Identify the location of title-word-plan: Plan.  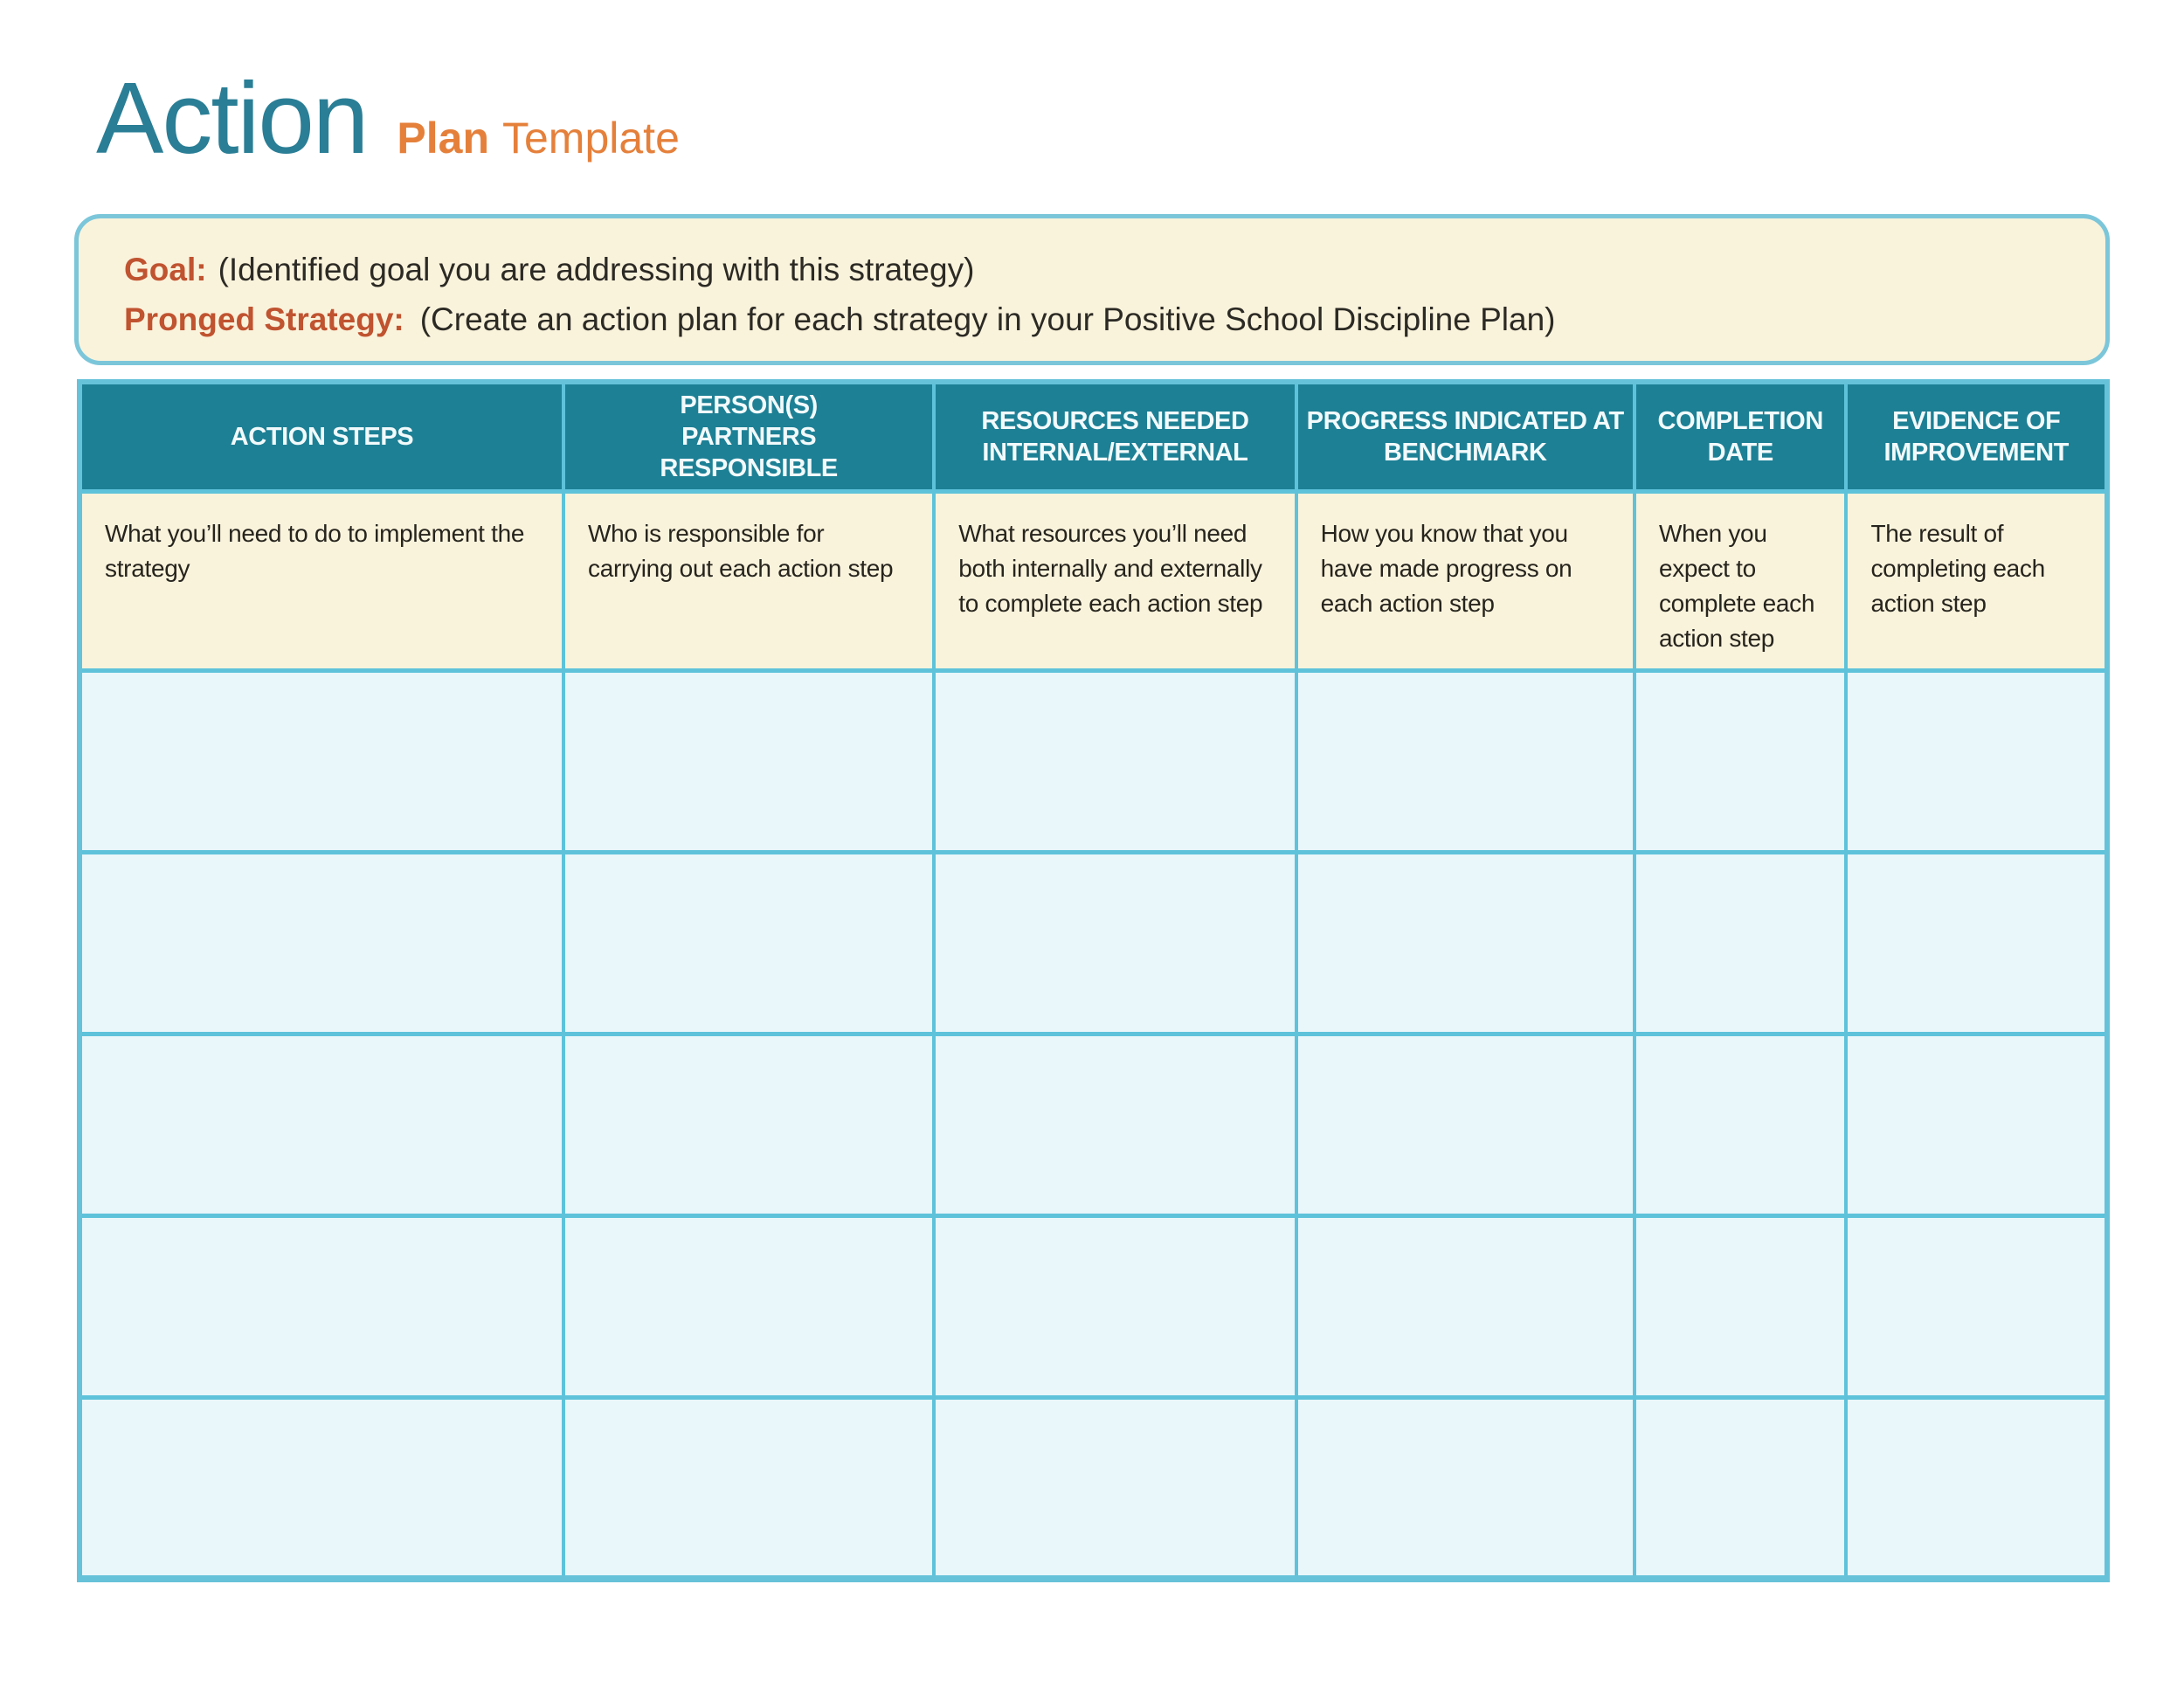
(443, 138).